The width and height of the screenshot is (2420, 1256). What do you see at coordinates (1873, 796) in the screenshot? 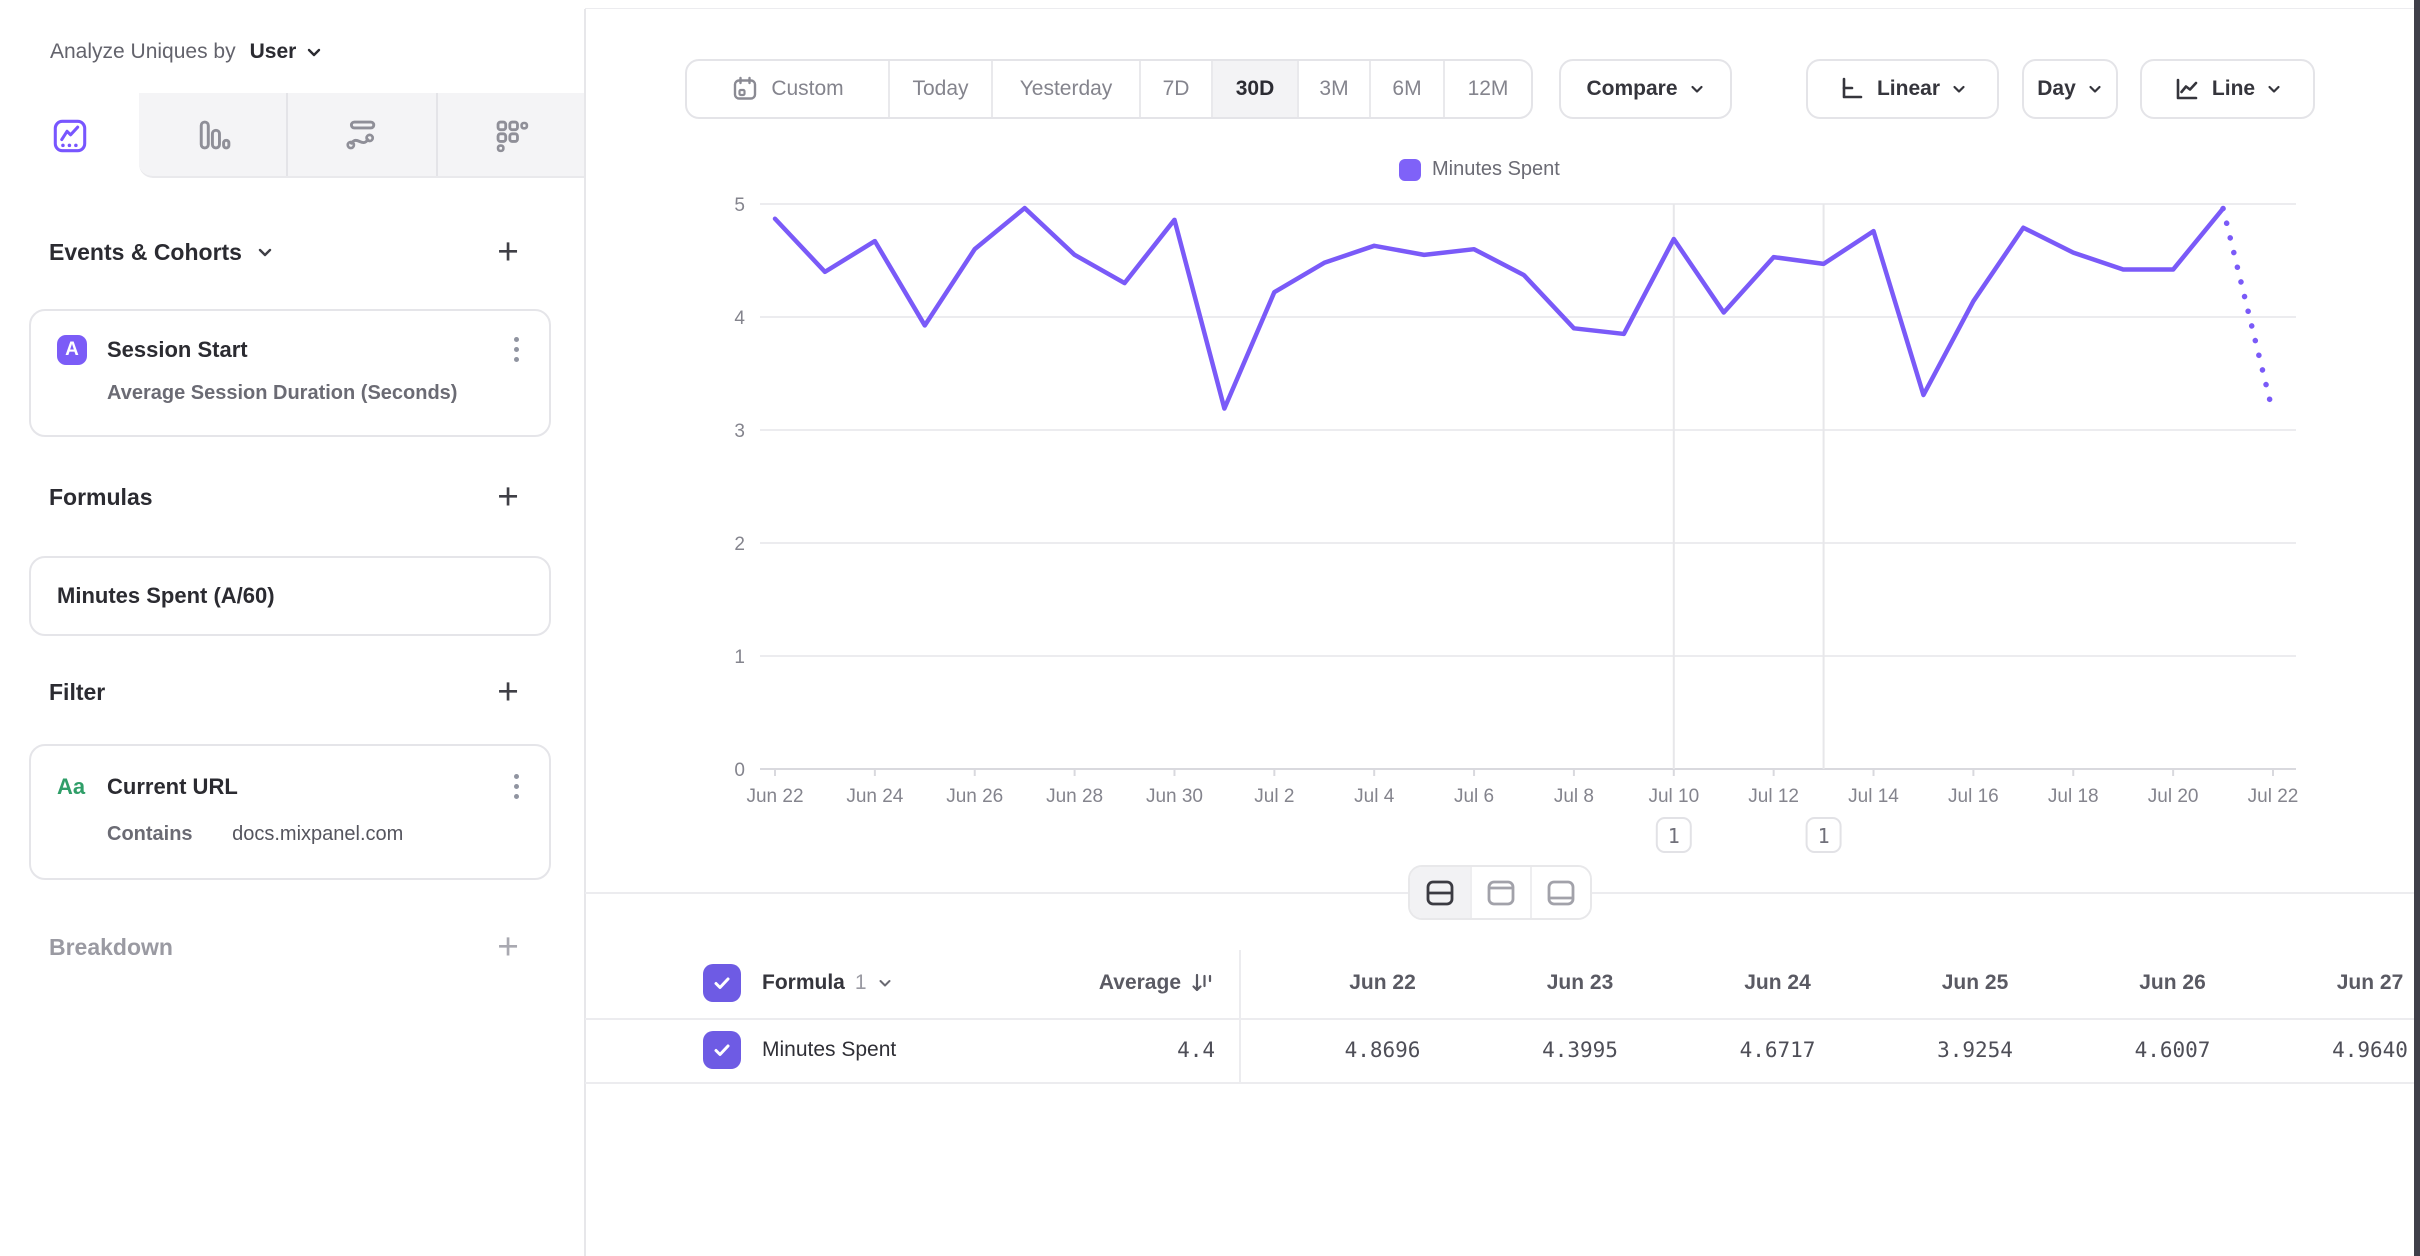
I see `x-tick-label: Jul 14` at bounding box center [1873, 796].